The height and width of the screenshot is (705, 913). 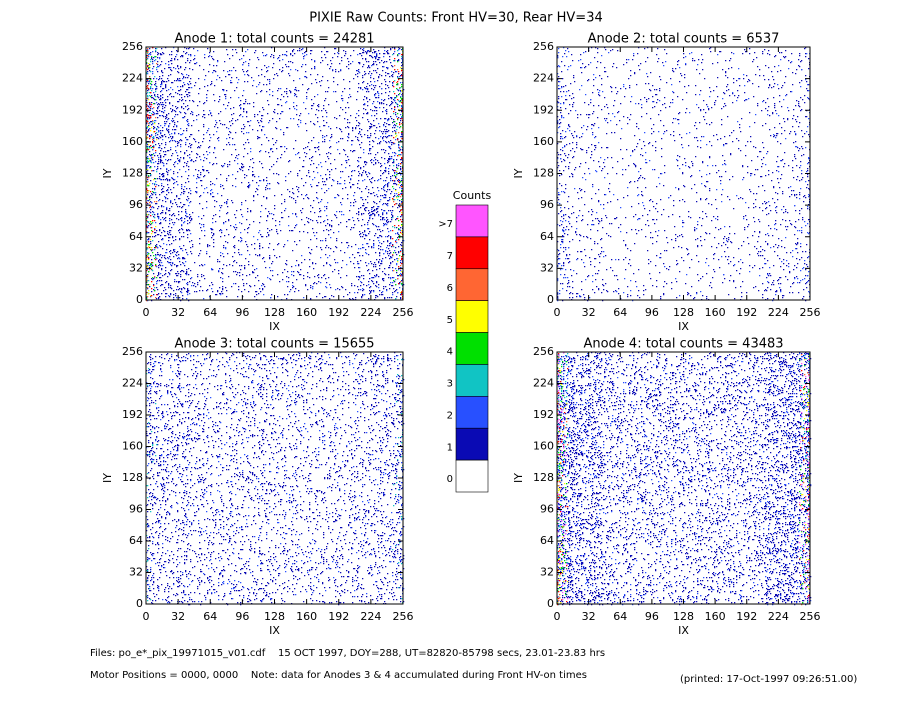 What do you see at coordinates (450, 447) in the screenshot?
I see `colorbar-label: 1` at bounding box center [450, 447].